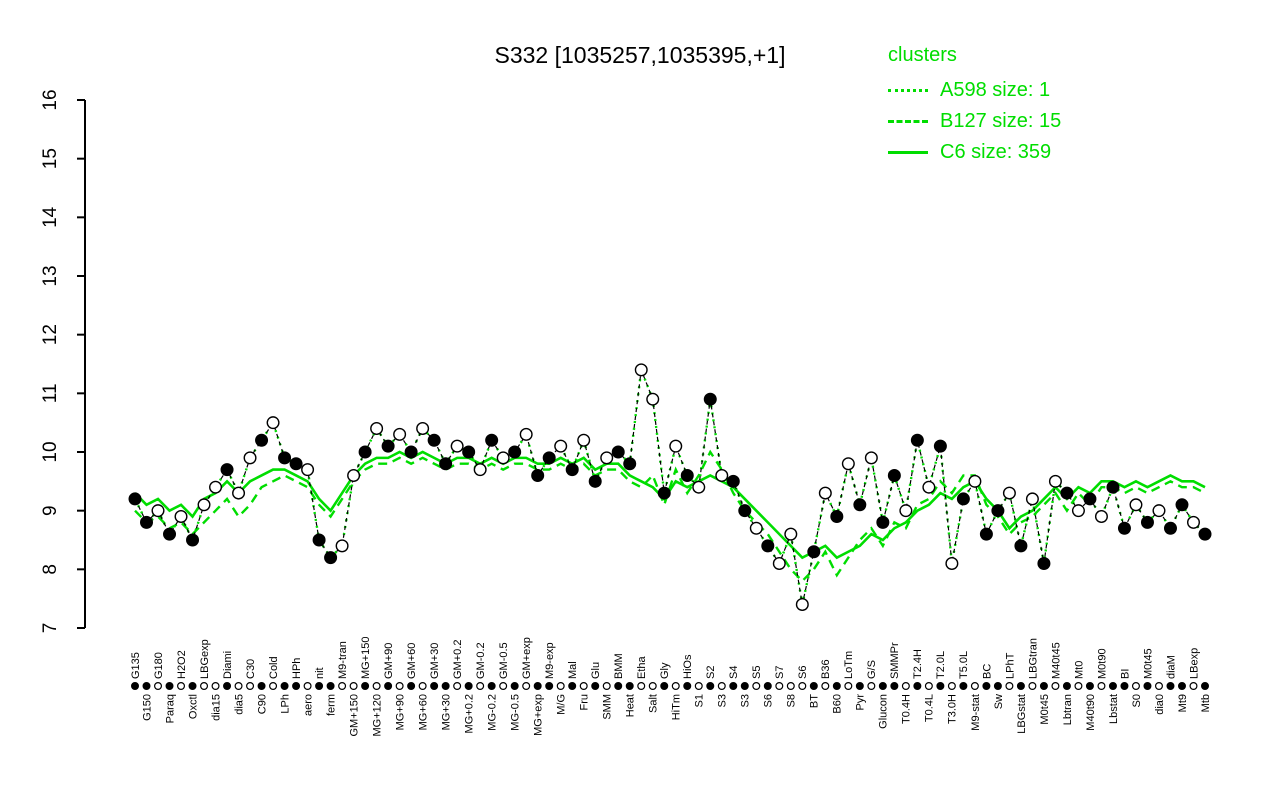  Describe the element at coordinates (895, 660) in the screenshot. I see `x-tick-label: SMMPr` at that location.